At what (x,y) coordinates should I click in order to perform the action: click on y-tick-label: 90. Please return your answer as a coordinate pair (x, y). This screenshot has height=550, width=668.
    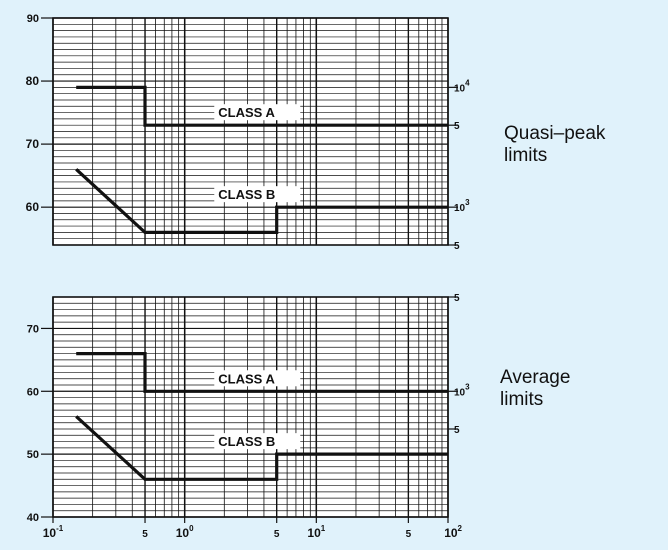
    Looking at the image, I should click on (33, 19).